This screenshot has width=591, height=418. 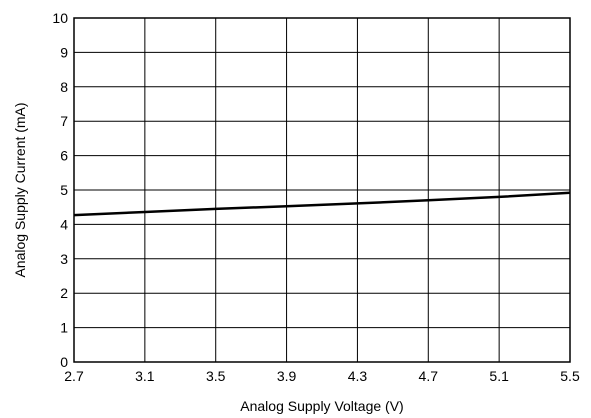 I want to click on y-tick-label: 6, so click(x=64, y=156).